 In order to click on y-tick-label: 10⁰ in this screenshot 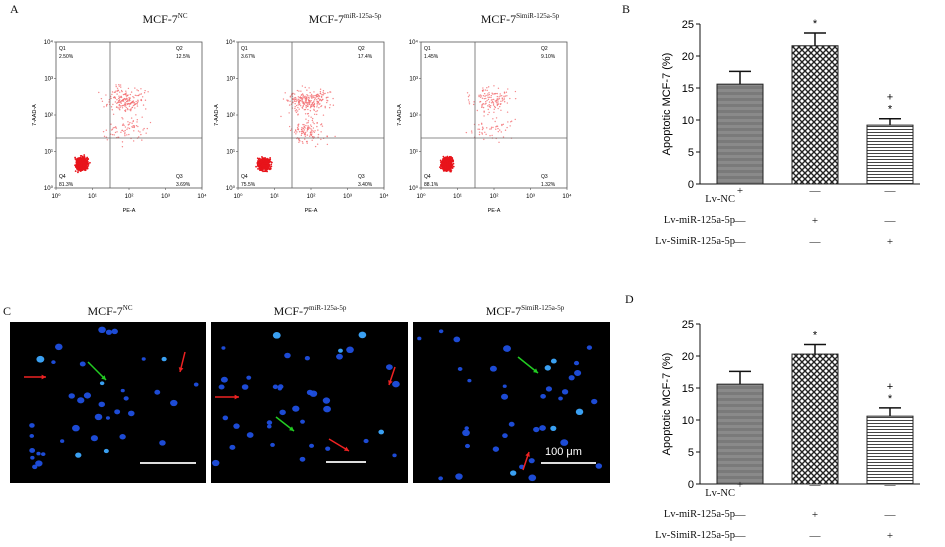, I will do `click(49, 188)`.